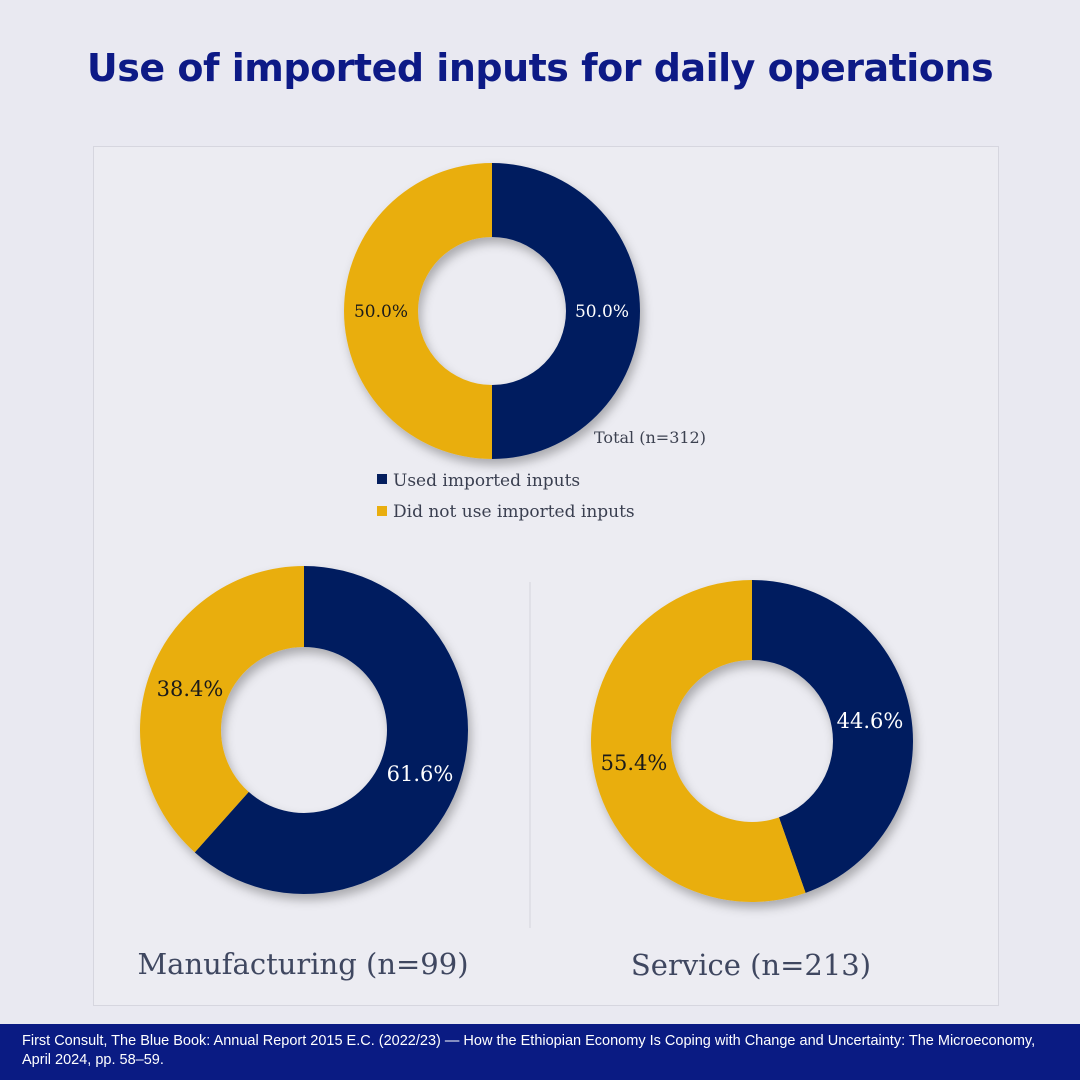 The width and height of the screenshot is (1080, 1080). What do you see at coordinates (602, 312) in the screenshot?
I see `label-total-used: 50.0%` at bounding box center [602, 312].